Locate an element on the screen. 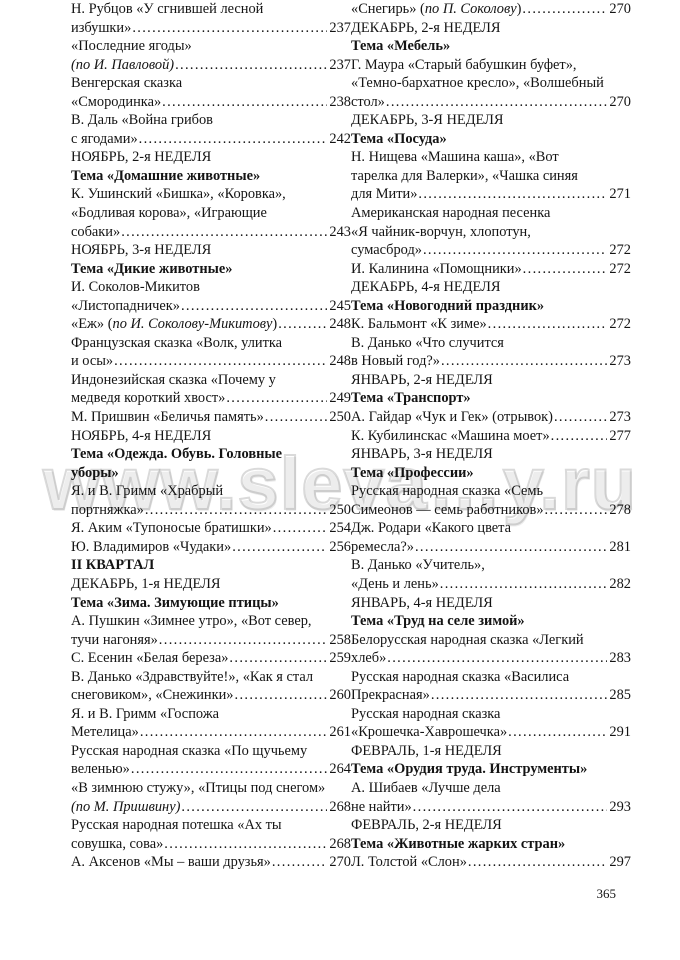 Image resolution: width=680 pixels, height=960 pixels. entry-page-number: 277 is located at coordinates (620, 435).